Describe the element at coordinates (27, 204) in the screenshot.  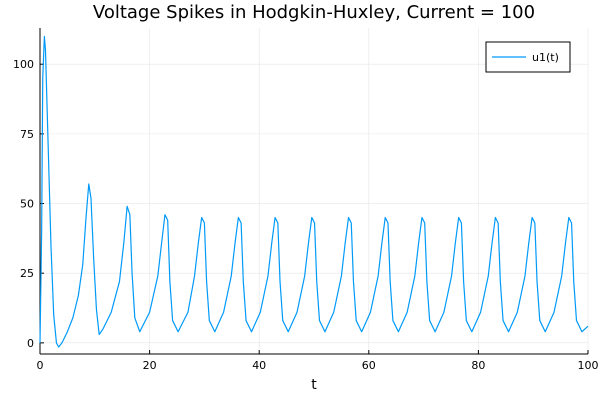
I see `y-tick-label: 50` at that location.